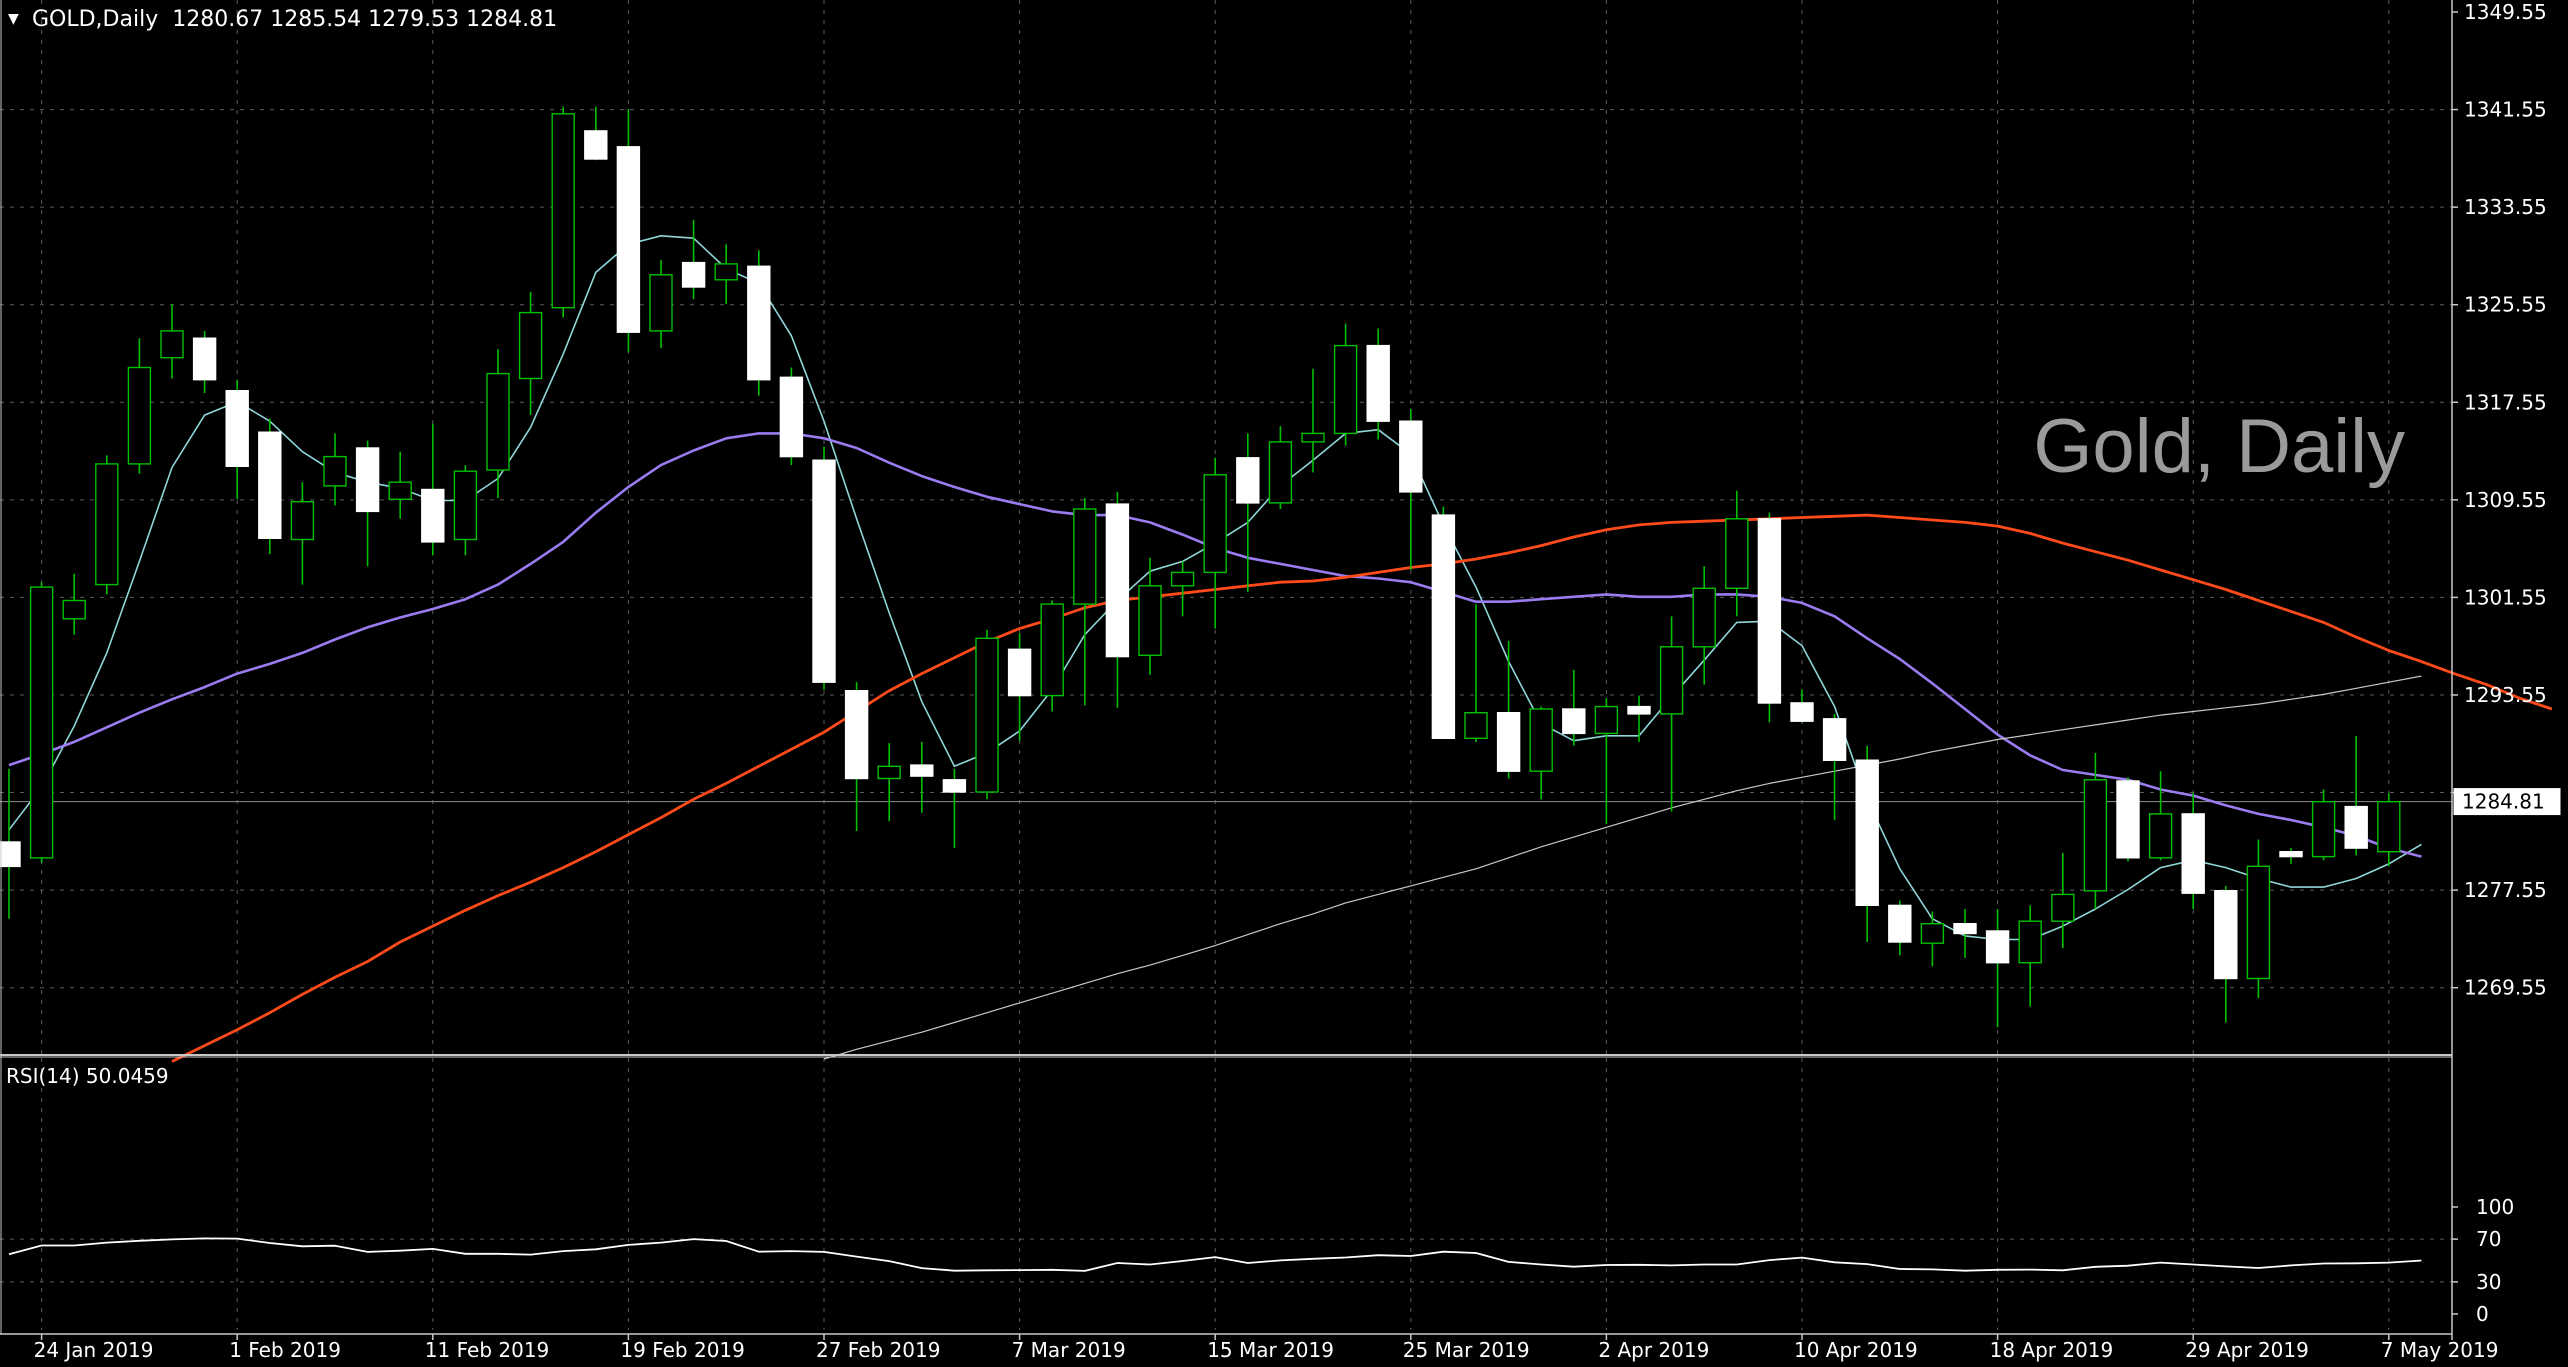 The width and height of the screenshot is (2568, 1367). Describe the element at coordinates (1270, 1350) in the screenshot. I see `time-tick-label: 15 Mar 2019` at that location.